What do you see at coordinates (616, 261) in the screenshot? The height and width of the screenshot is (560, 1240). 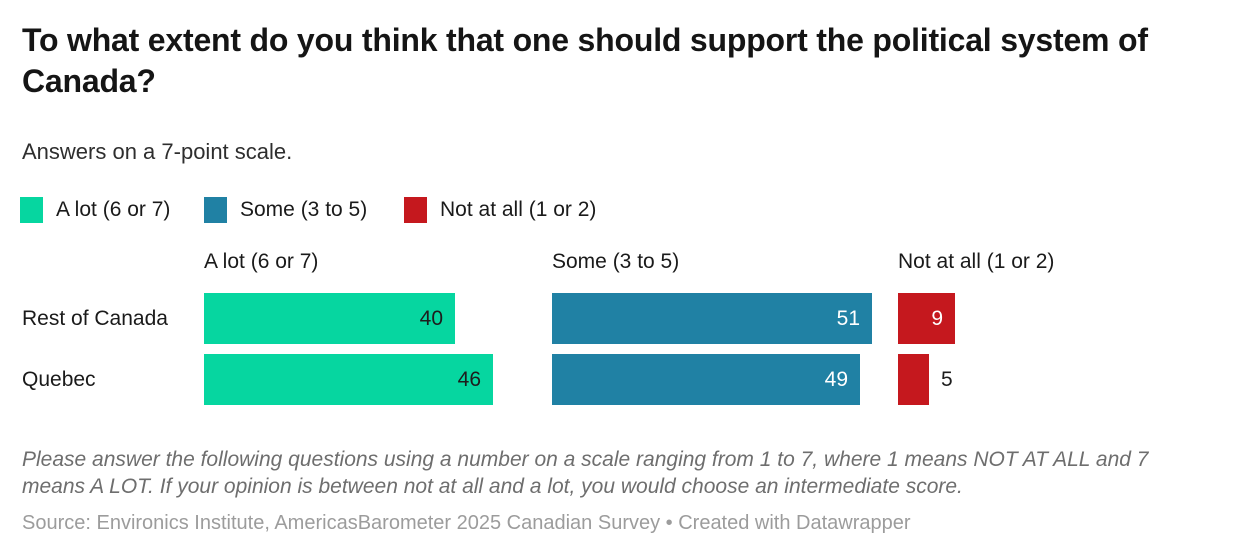 I see `column-header: Some (3 to 5)` at bounding box center [616, 261].